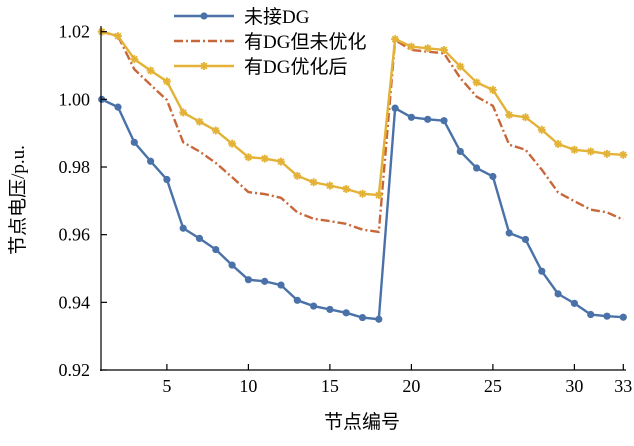 Image resolution: width=634 pixels, height=446 pixels. What do you see at coordinates (362, 422) in the screenshot?
I see `x-axis-label: 节点编号` at bounding box center [362, 422].